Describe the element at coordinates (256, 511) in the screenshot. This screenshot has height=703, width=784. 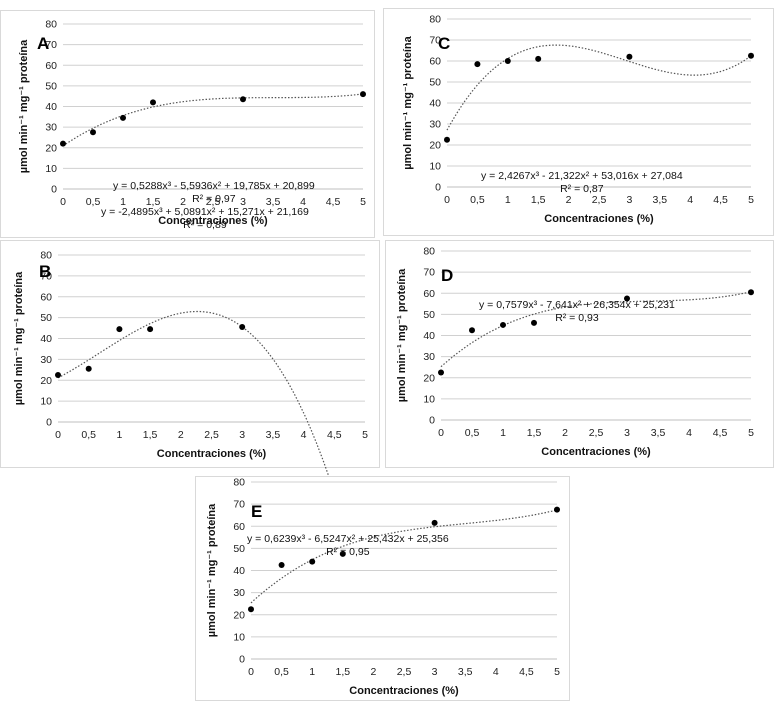
I see `panel-letter: E` at that location.